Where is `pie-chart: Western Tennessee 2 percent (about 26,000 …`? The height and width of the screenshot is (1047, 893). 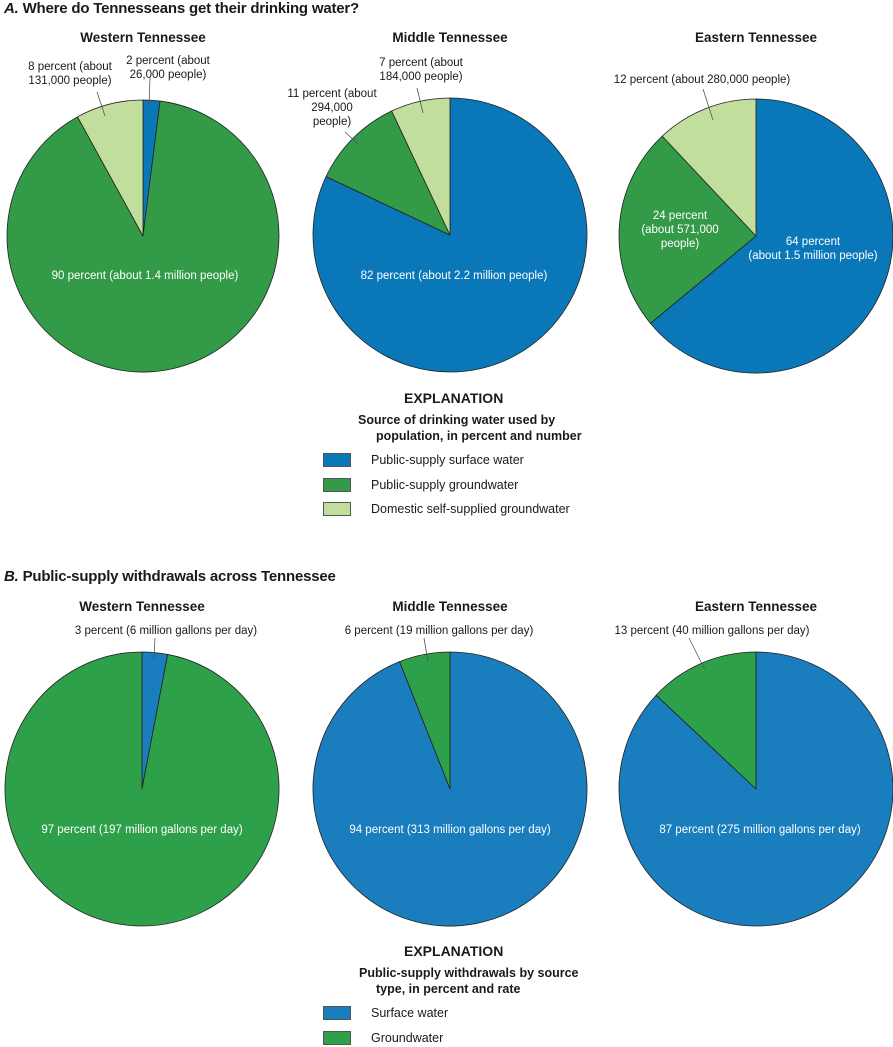
pie-chart: Western Tennessee 2 percent (about 26,000 … is located at coordinates (143, 201).